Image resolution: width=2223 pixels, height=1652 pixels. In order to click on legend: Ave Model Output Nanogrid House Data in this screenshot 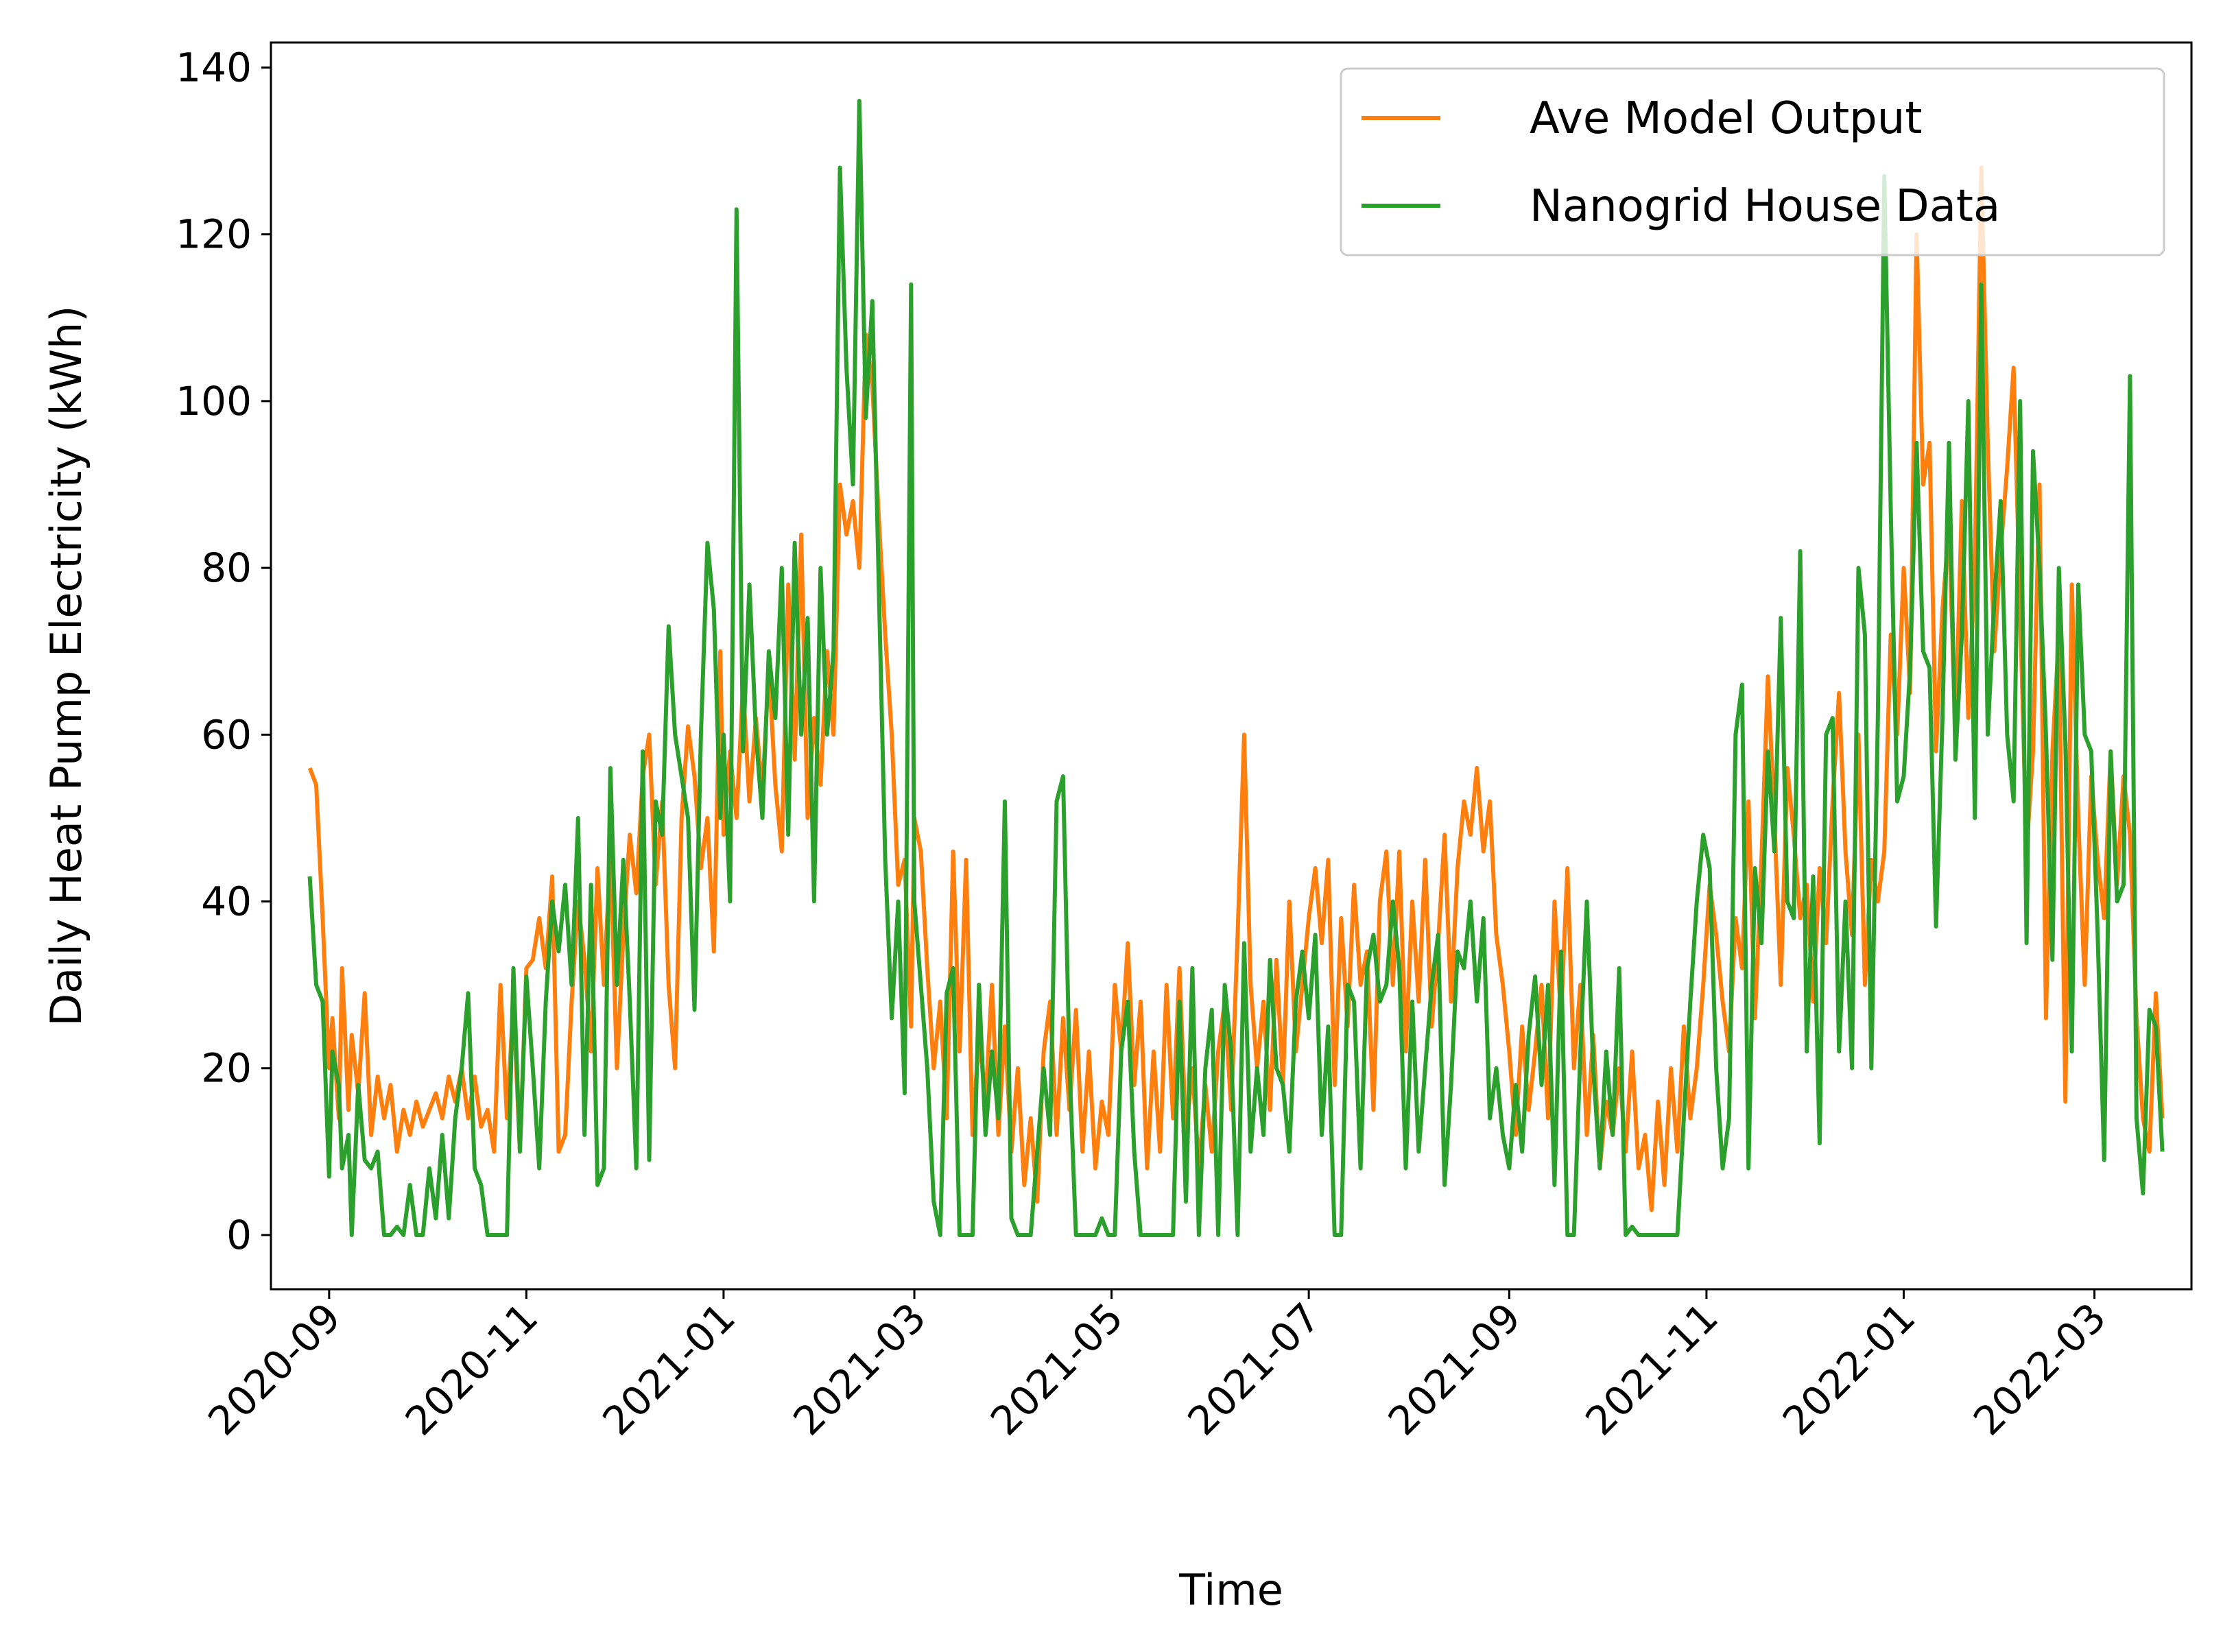, I will do `click(1753, 161)`.